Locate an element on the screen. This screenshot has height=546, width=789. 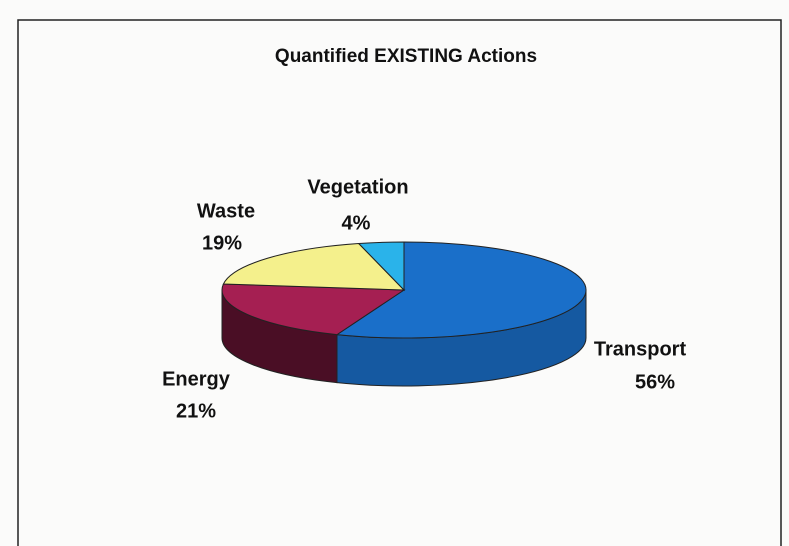
slice-label: Energy is located at coordinates (196, 379).